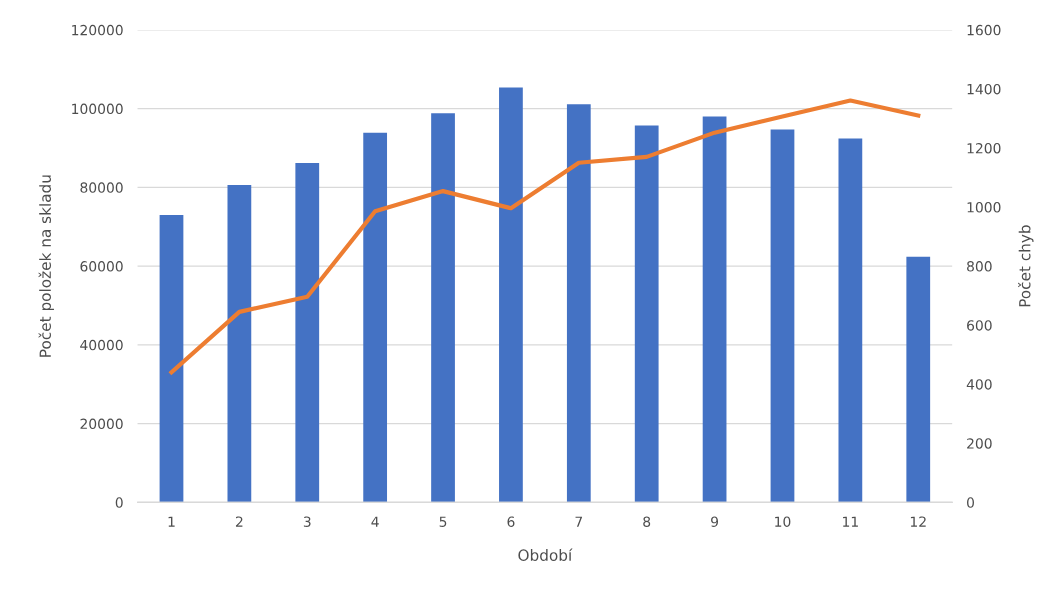 The image size is (1058, 598). What do you see at coordinates (783, 521) in the screenshot?
I see `x-tick-label: 10` at bounding box center [783, 521].